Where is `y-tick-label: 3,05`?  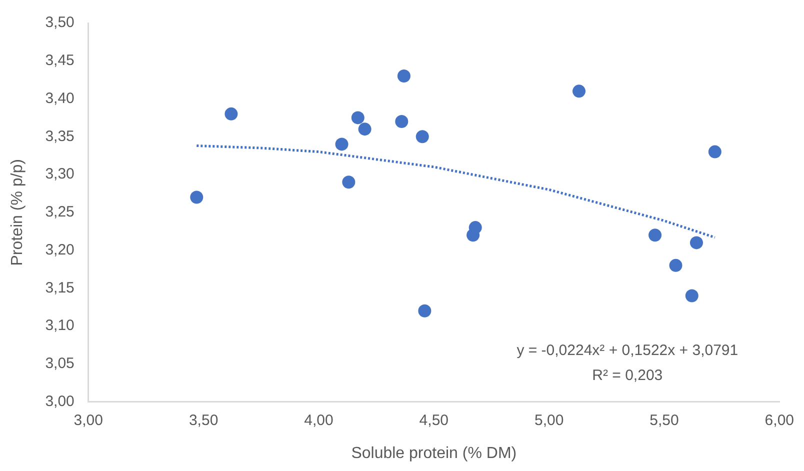 y-tick-label: 3,05 is located at coordinates (59, 363).